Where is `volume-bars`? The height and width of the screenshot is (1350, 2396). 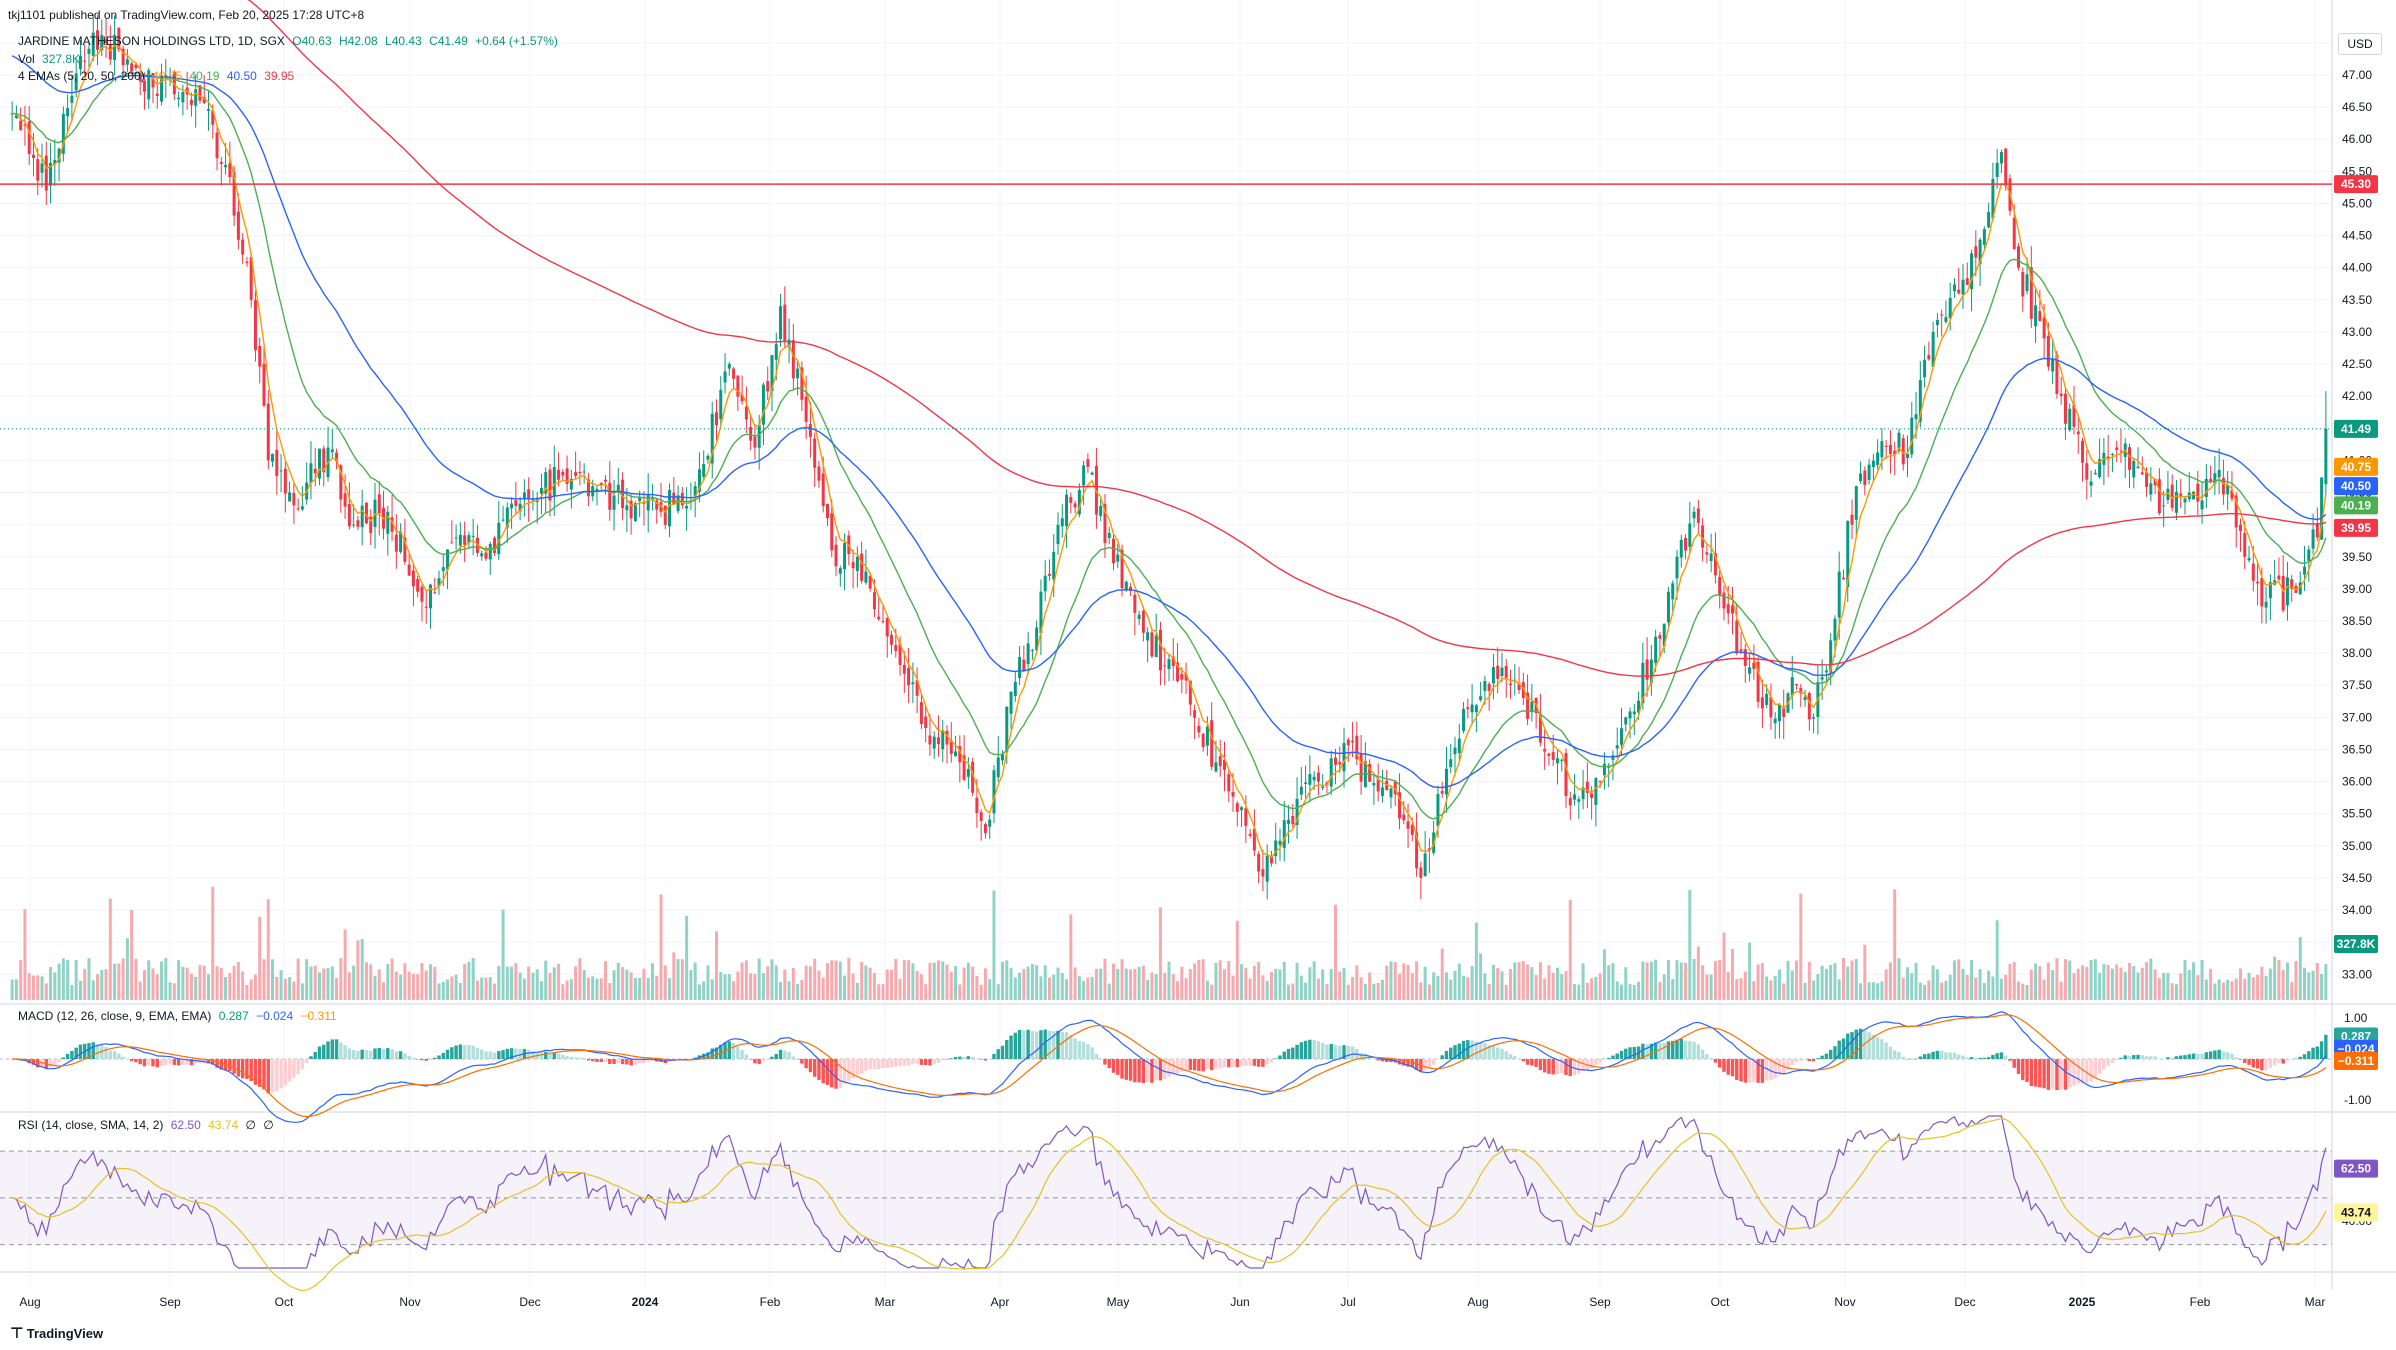 volume-bars is located at coordinates (1169, 943).